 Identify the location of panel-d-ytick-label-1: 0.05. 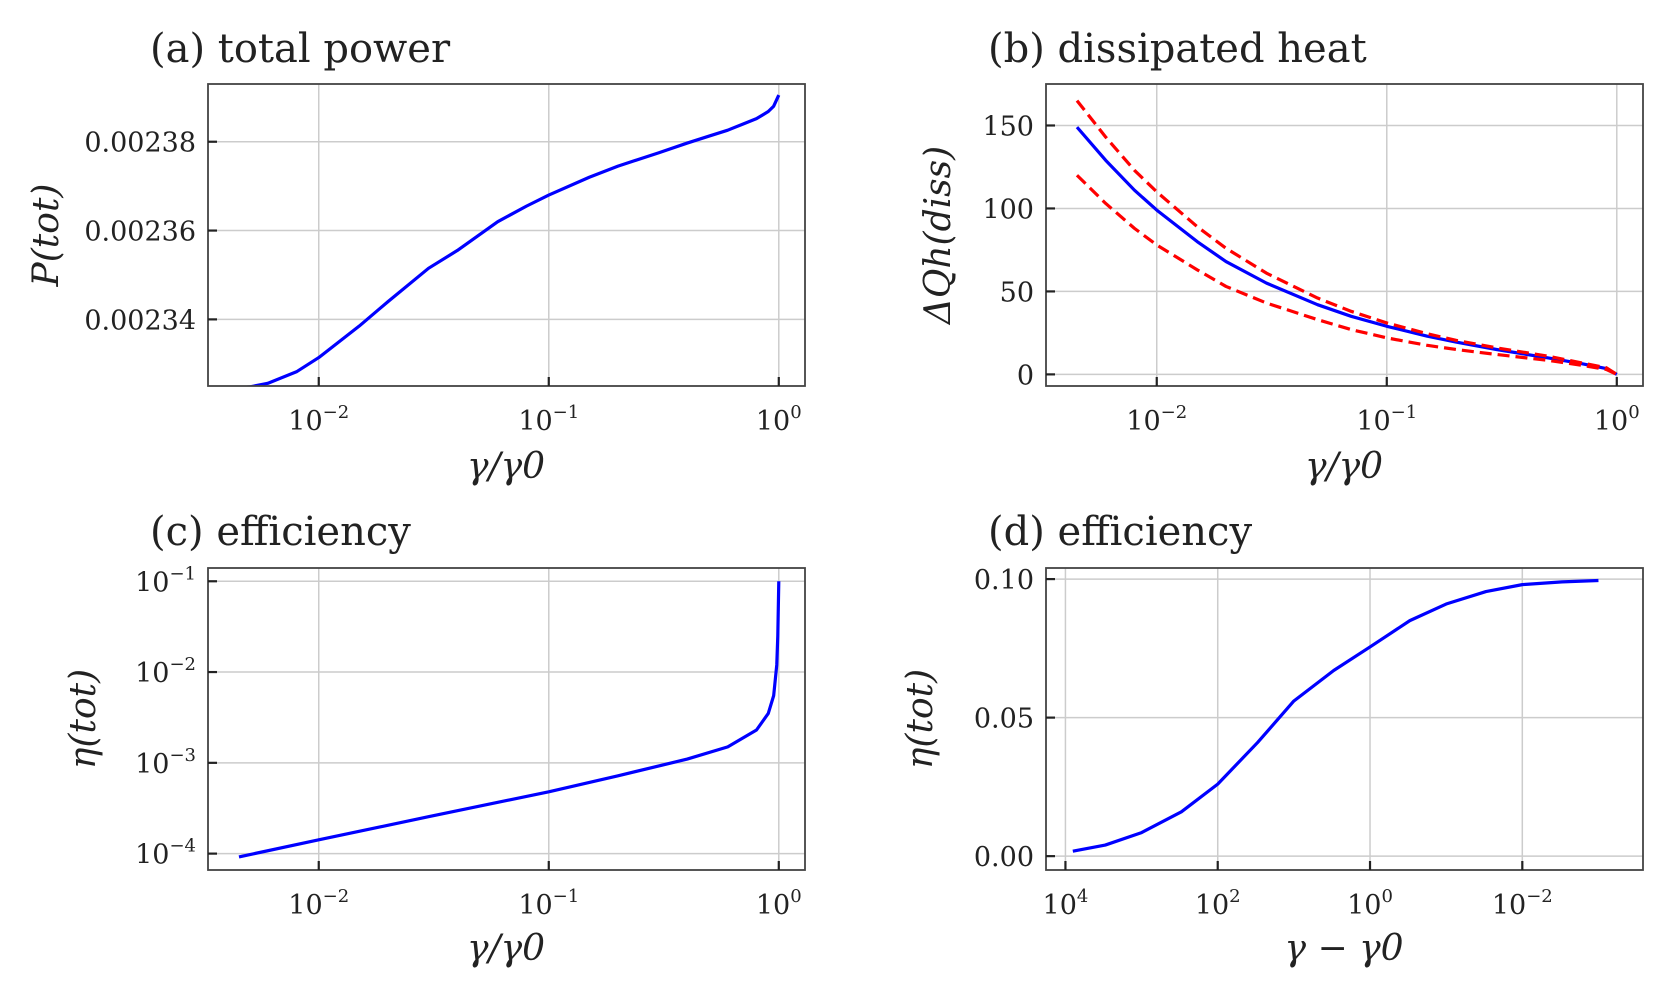
(1004, 719).